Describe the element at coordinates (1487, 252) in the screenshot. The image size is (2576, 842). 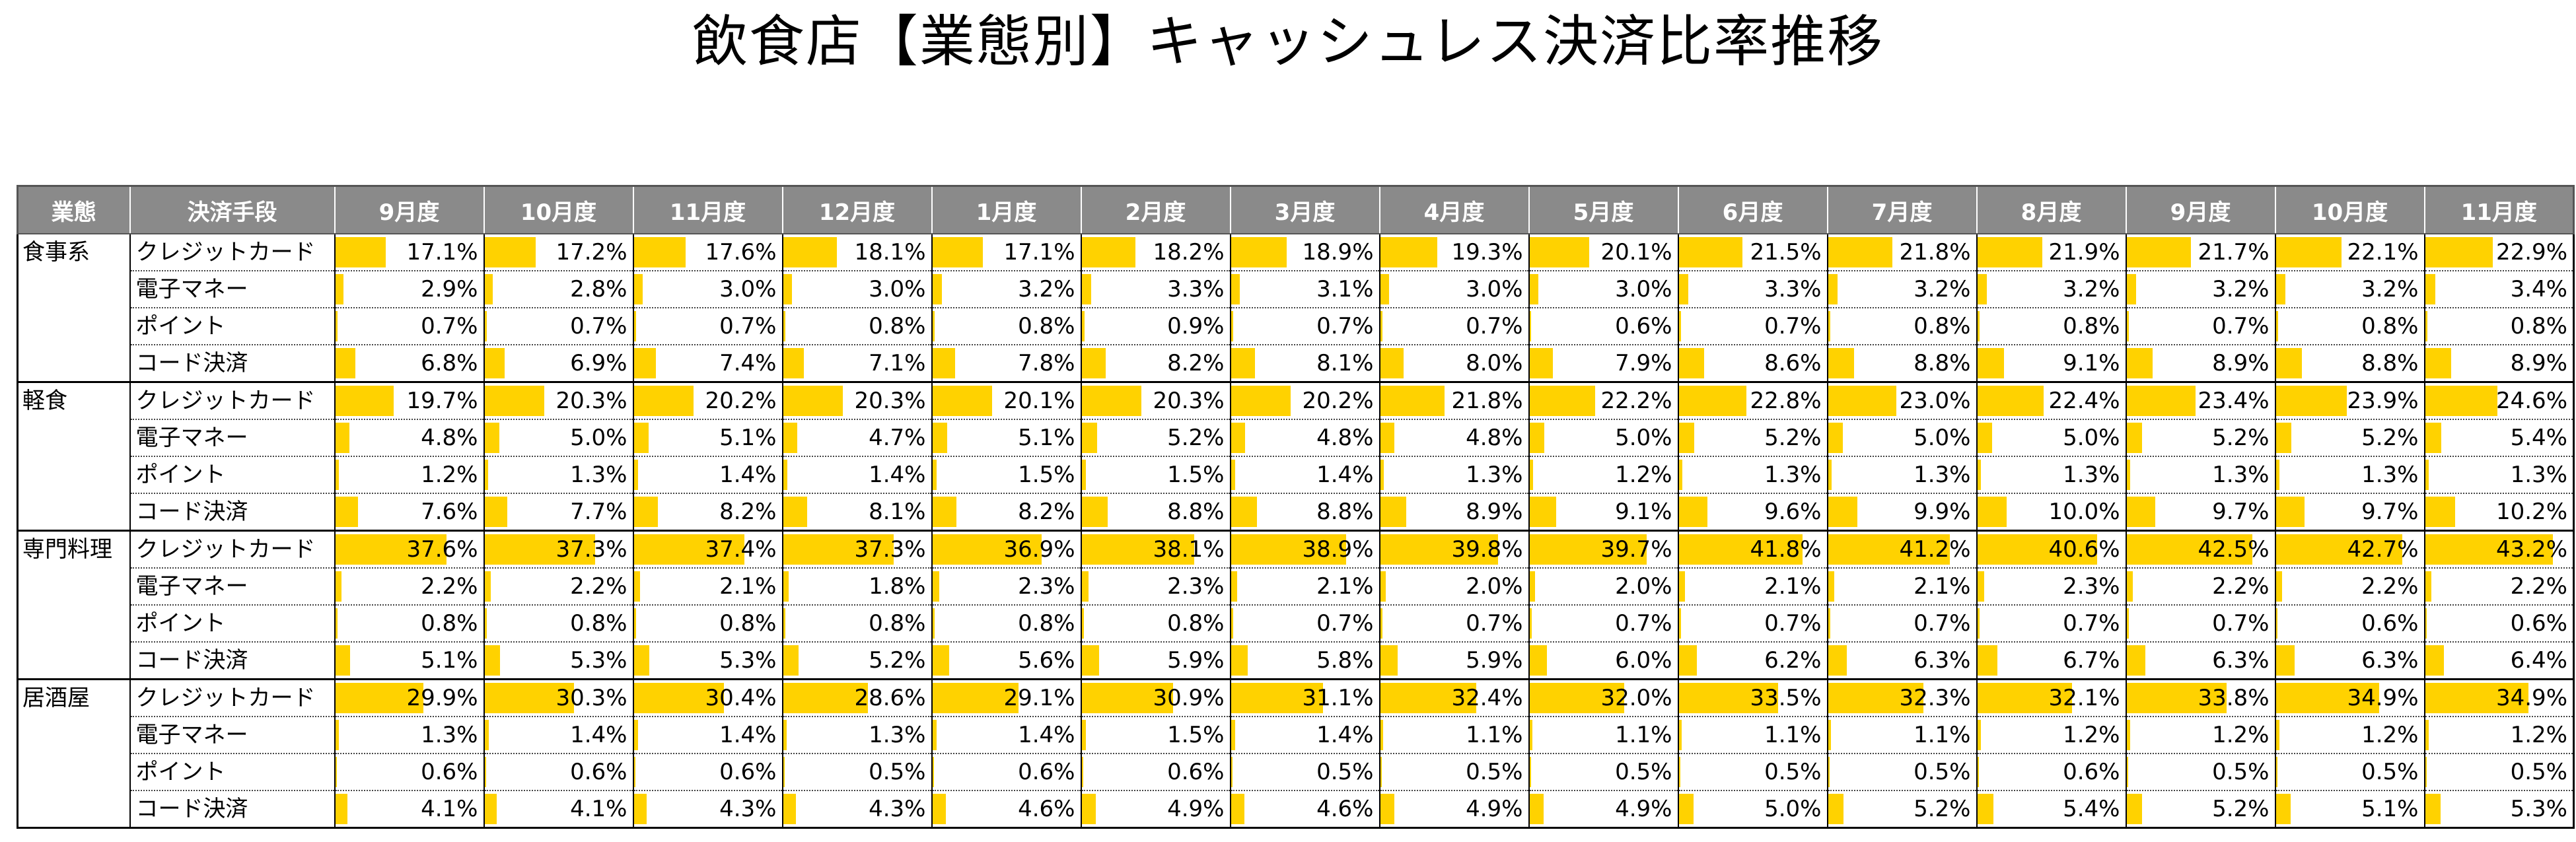
I see `data-label: 19.3%` at that location.